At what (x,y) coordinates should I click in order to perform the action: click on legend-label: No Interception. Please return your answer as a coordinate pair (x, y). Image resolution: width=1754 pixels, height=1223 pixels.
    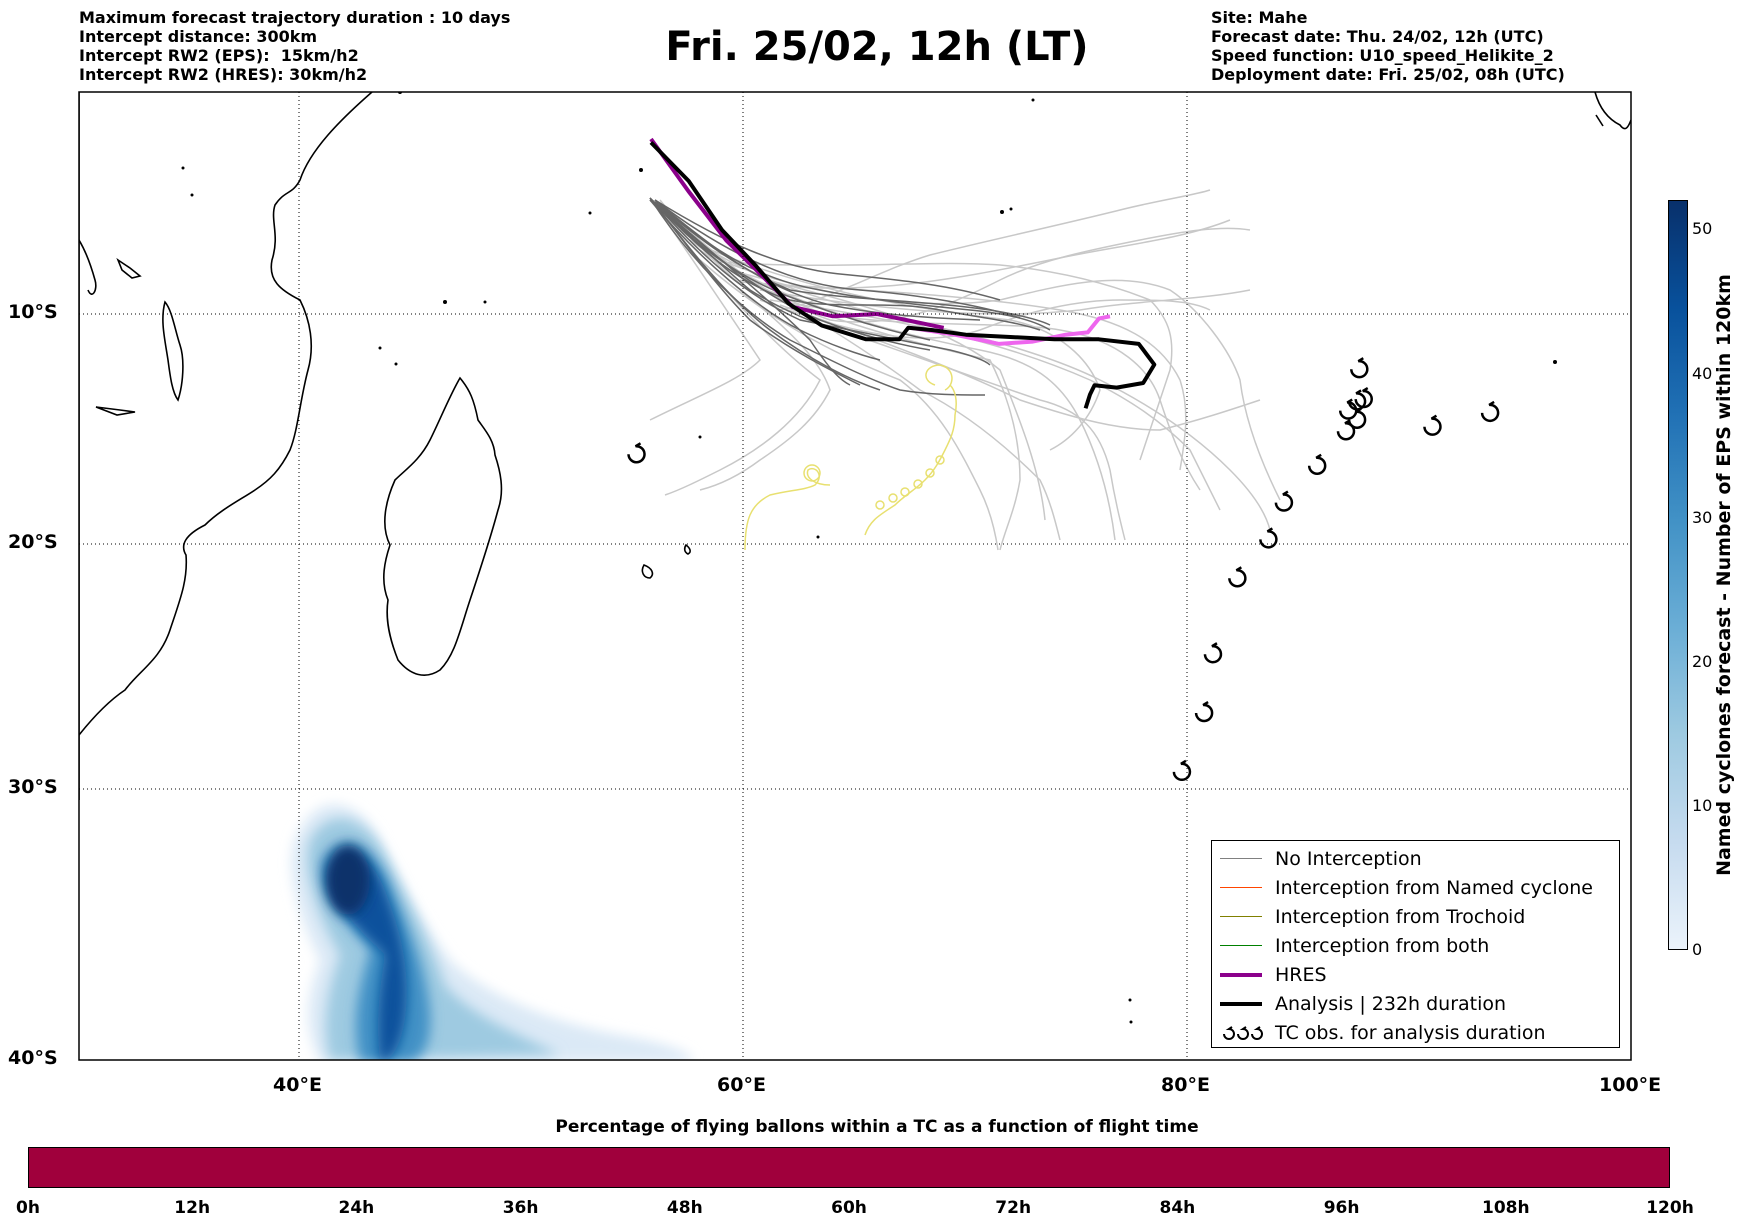
    Looking at the image, I should click on (1348, 859).